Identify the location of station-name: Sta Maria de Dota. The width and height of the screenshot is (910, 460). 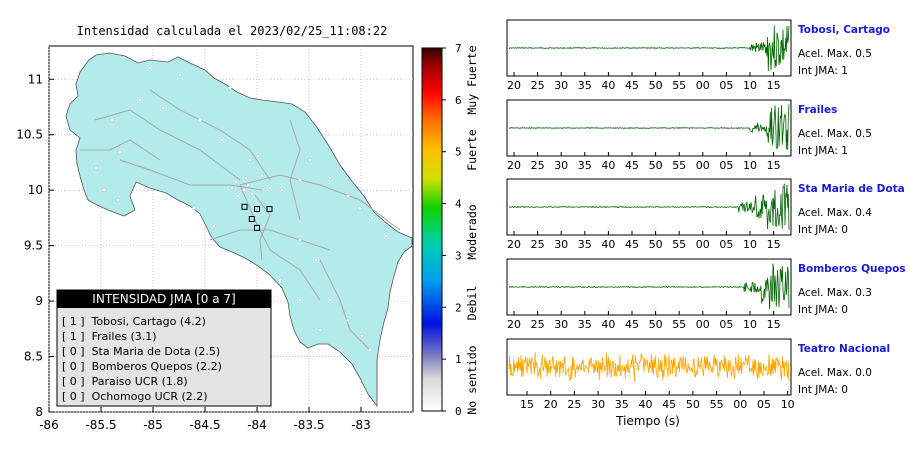
(851, 189).